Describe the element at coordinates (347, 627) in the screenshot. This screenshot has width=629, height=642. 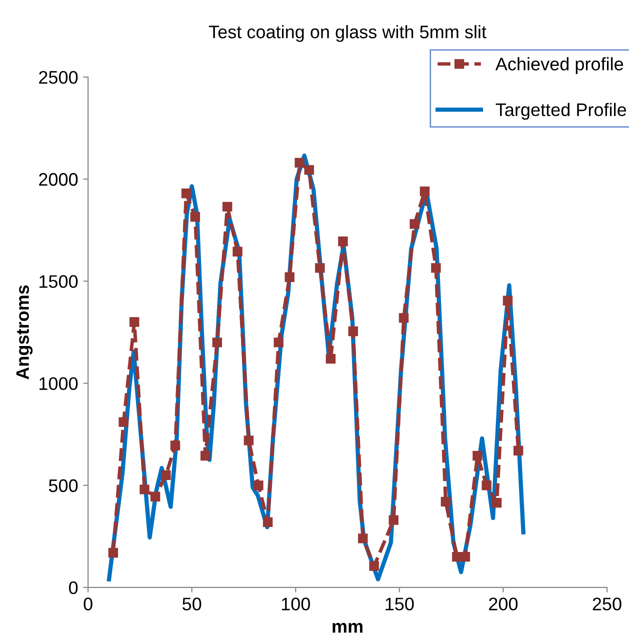
I see `x-axis-title: mm` at that location.